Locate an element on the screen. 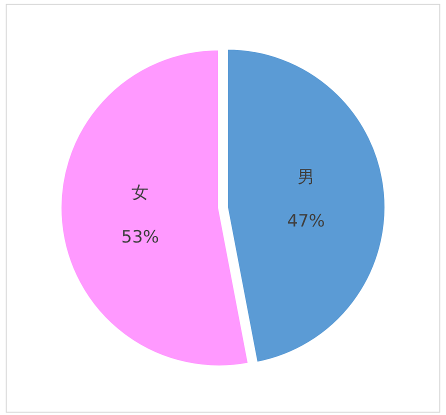  data-label: 47% is located at coordinates (306, 222).